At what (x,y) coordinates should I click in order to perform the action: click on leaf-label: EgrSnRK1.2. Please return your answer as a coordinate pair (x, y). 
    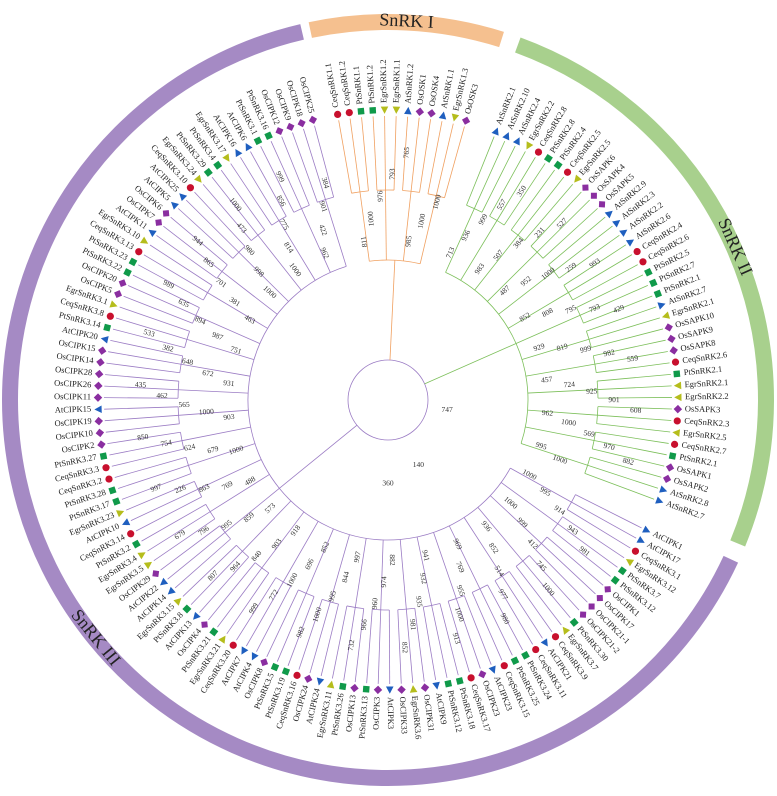
    Looking at the image, I should click on (383, 81).